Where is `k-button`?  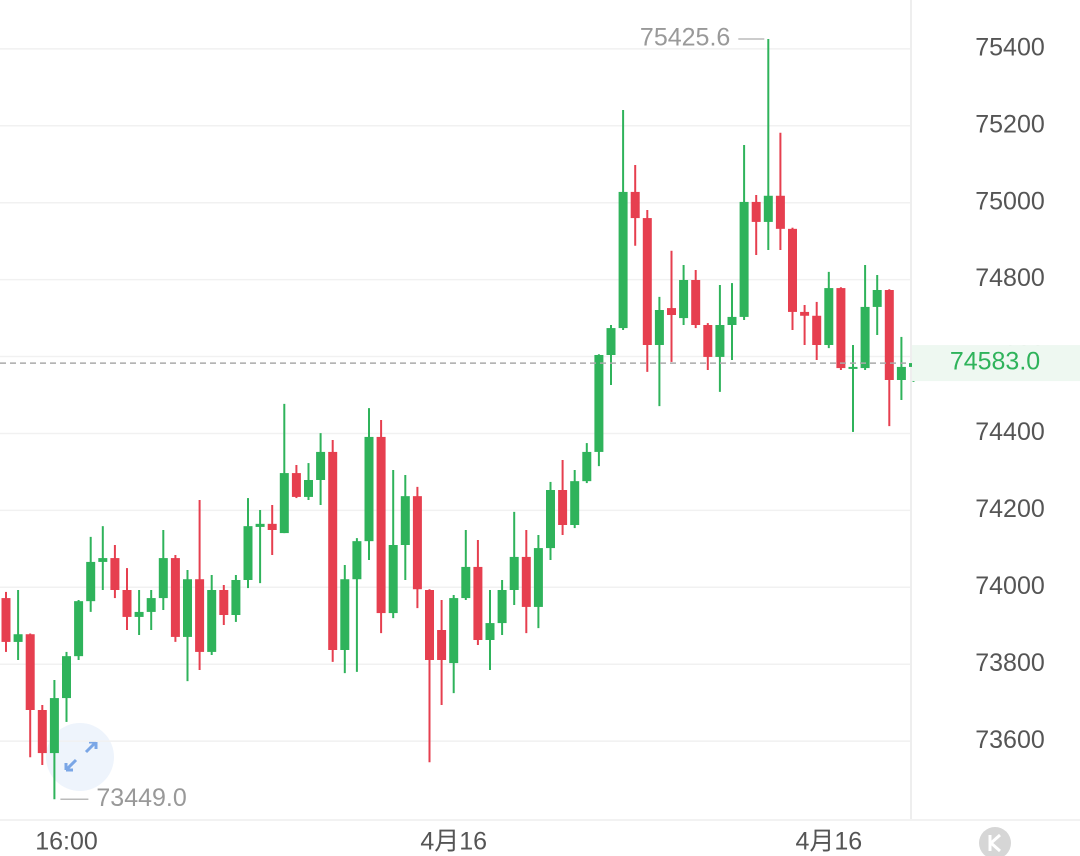
k-button is located at coordinates (995, 841).